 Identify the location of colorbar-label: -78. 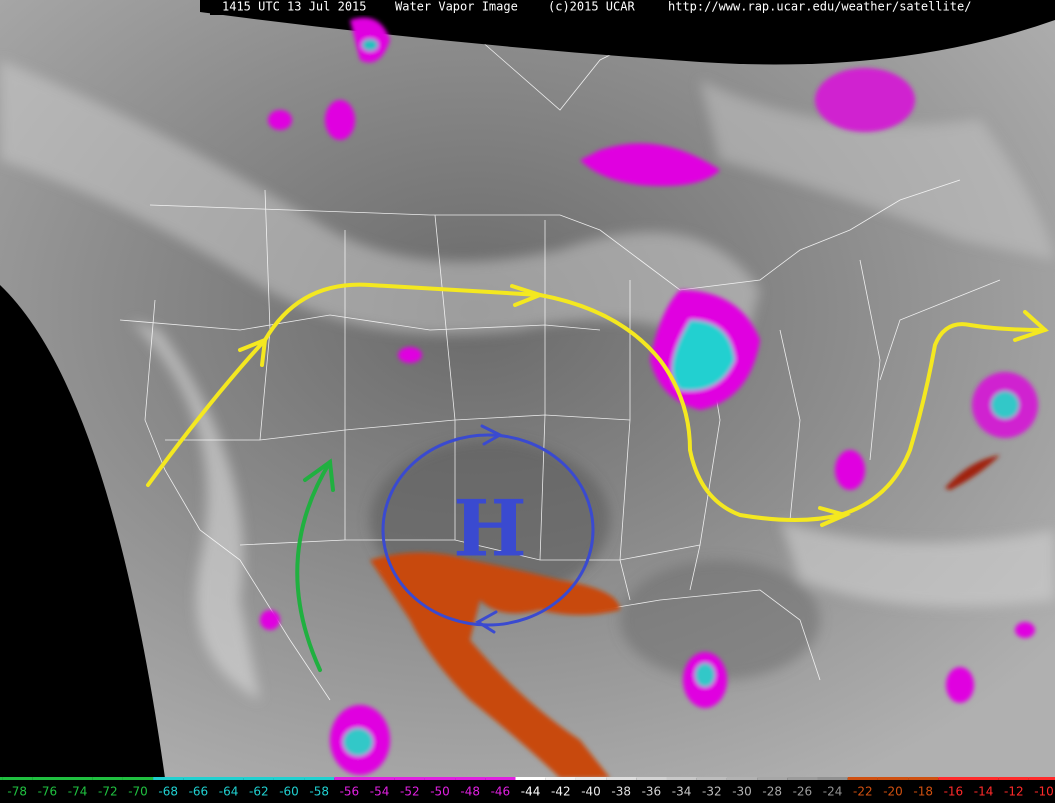
(17, 792).